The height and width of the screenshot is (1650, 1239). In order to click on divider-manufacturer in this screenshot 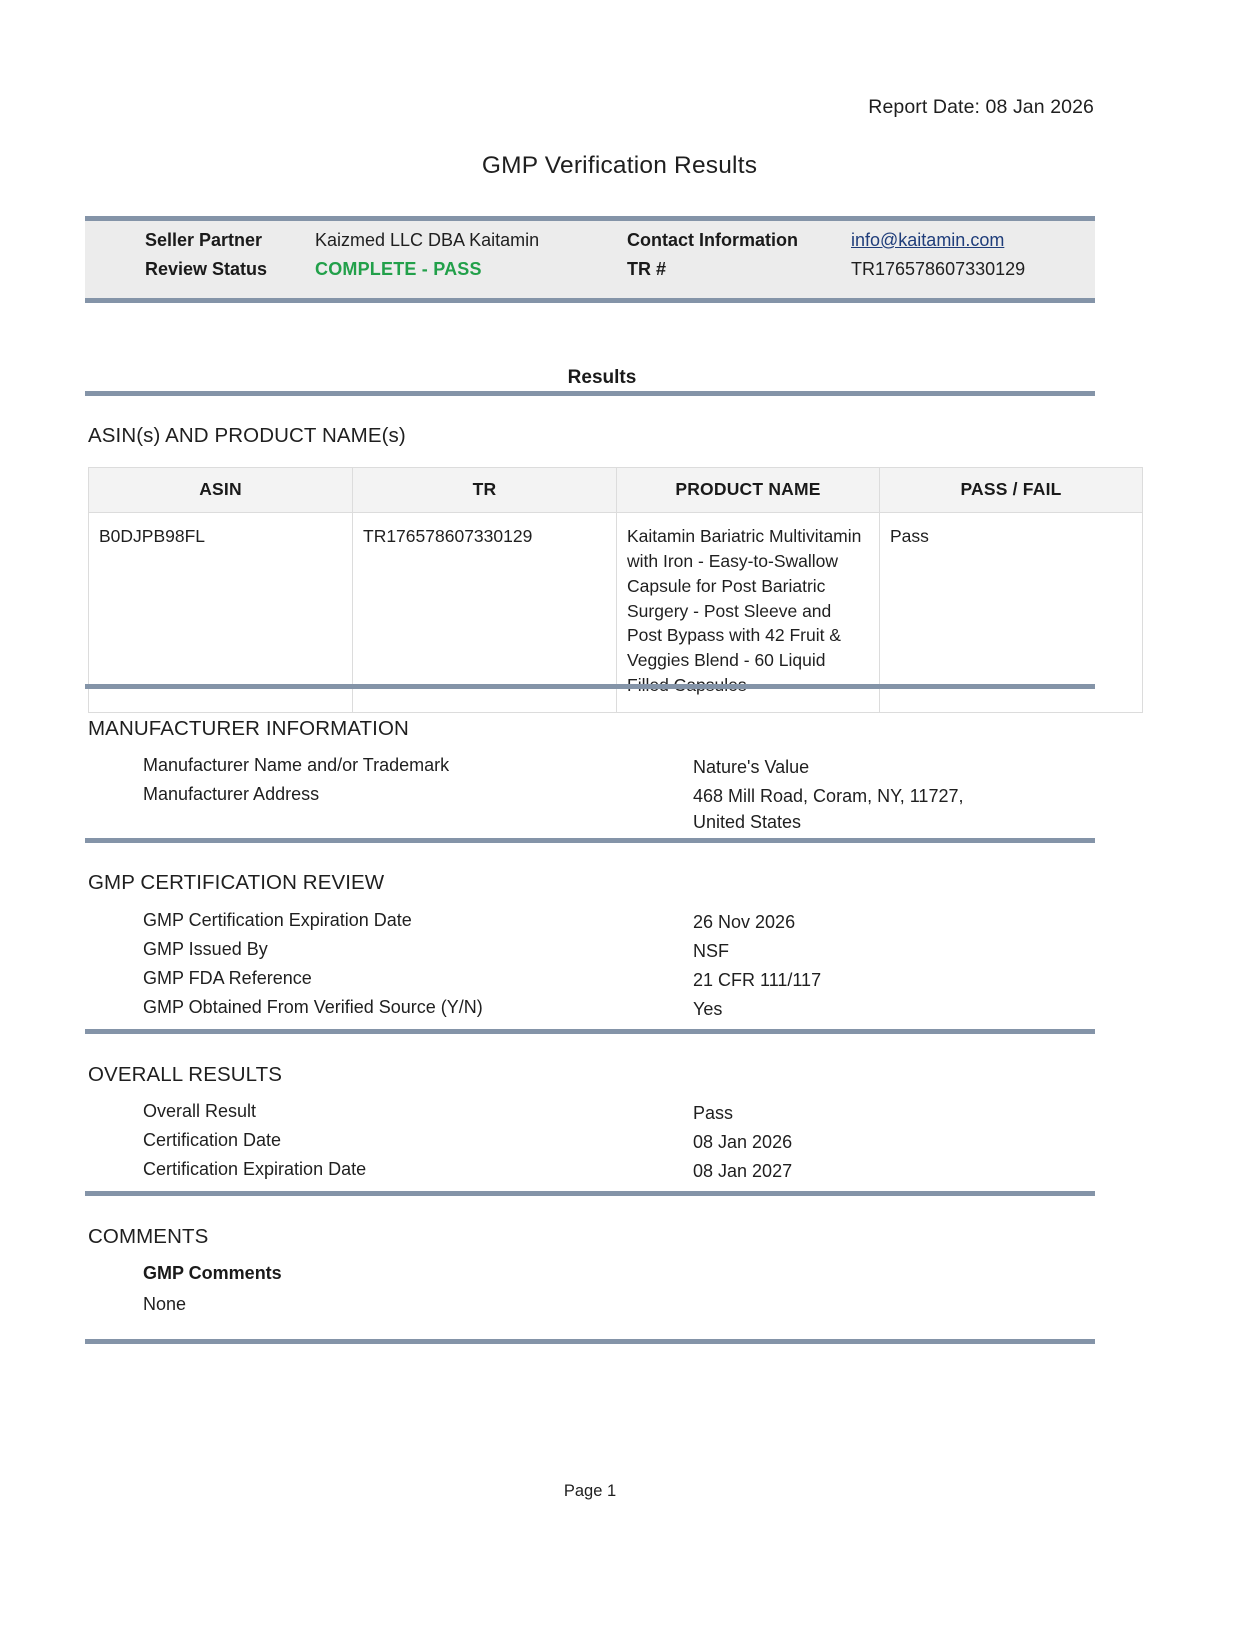, I will do `click(590, 686)`.